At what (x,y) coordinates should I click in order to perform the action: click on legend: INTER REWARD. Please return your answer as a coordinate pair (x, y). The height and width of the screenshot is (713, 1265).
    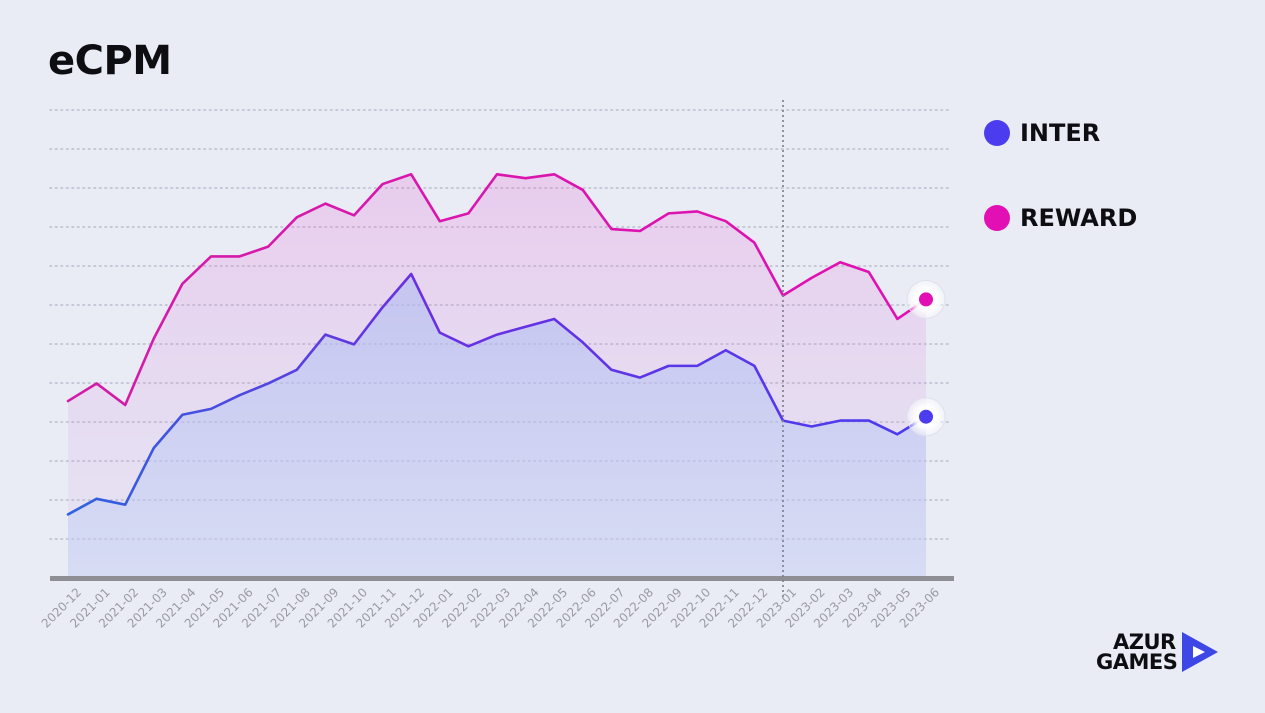
    Looking at the image, I should click on (1060, 201).